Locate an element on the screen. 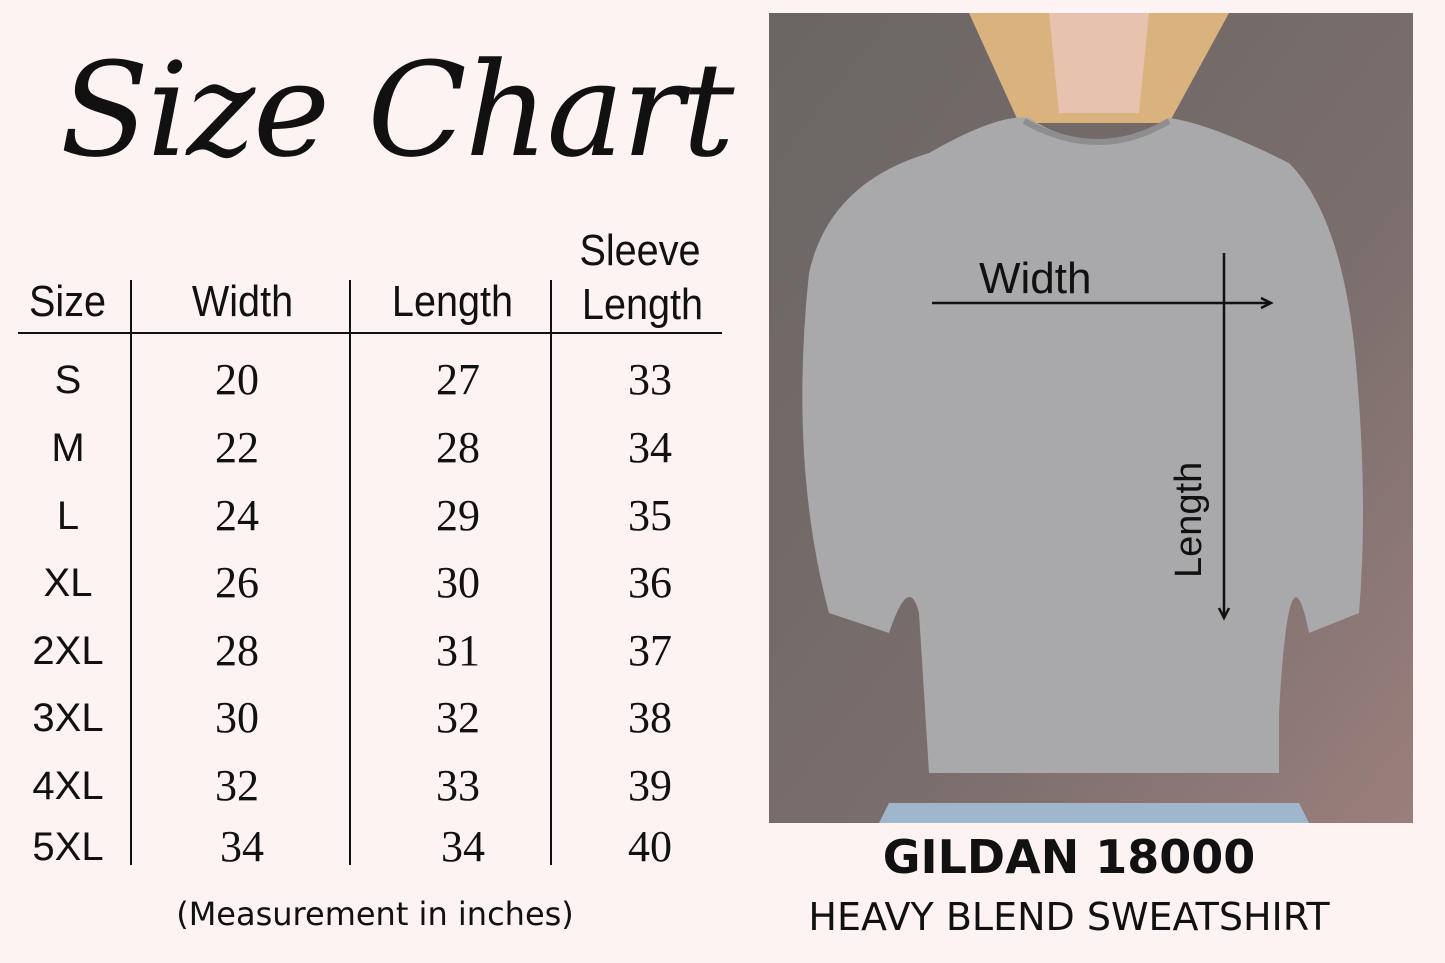 Image resolution: width=1445 pixels, height=963 pixels. header-divider is located at coordinates (370, 333).